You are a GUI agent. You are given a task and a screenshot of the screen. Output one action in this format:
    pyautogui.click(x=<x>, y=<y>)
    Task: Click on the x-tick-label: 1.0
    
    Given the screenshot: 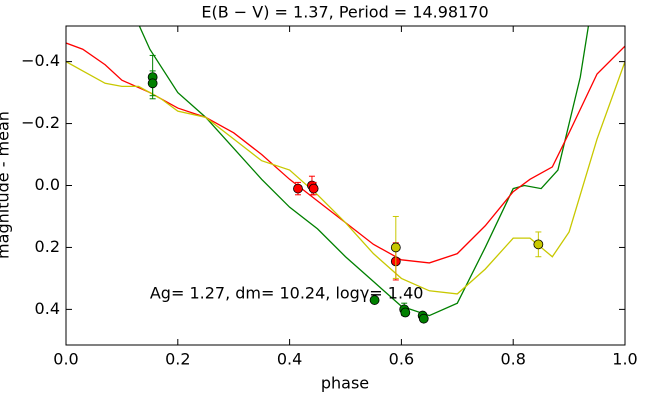 What is the action you would take?
    pyautogui.click(x=624, y=359)
    